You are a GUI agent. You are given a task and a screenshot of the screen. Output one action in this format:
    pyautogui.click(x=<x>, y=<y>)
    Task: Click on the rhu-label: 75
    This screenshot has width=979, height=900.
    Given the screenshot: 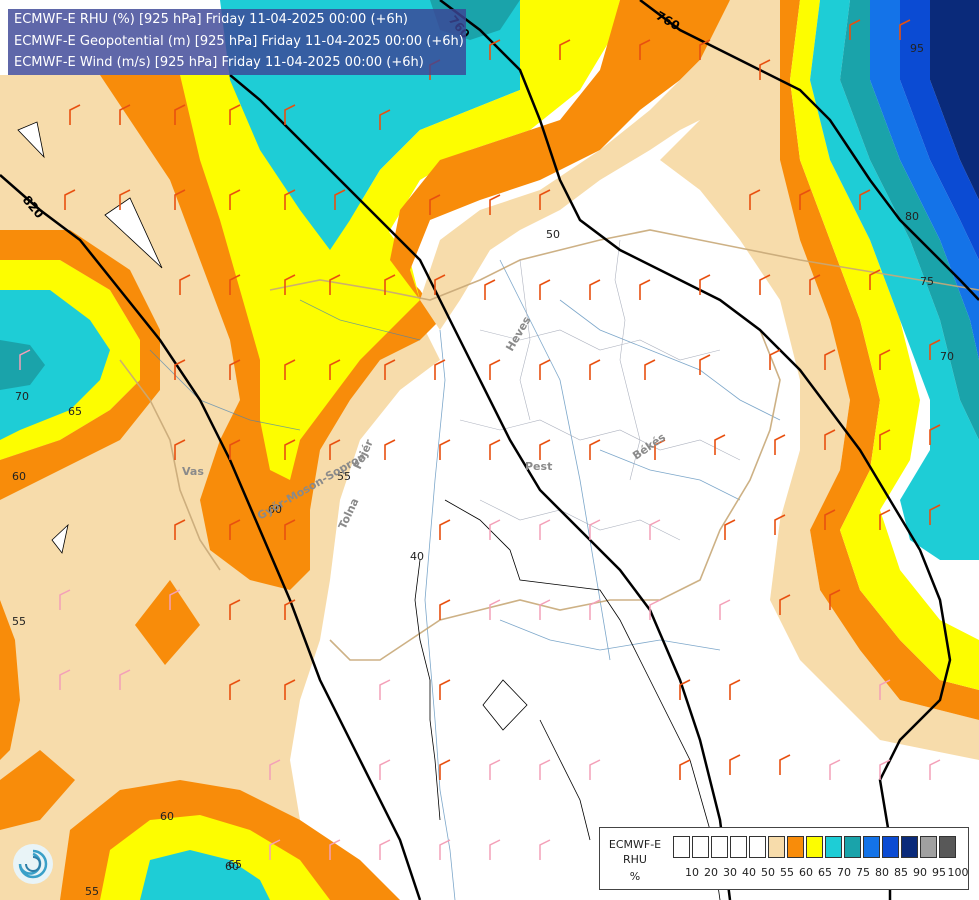 What is the action you would take?
    pyautogui.click(x=927, y=281)
    